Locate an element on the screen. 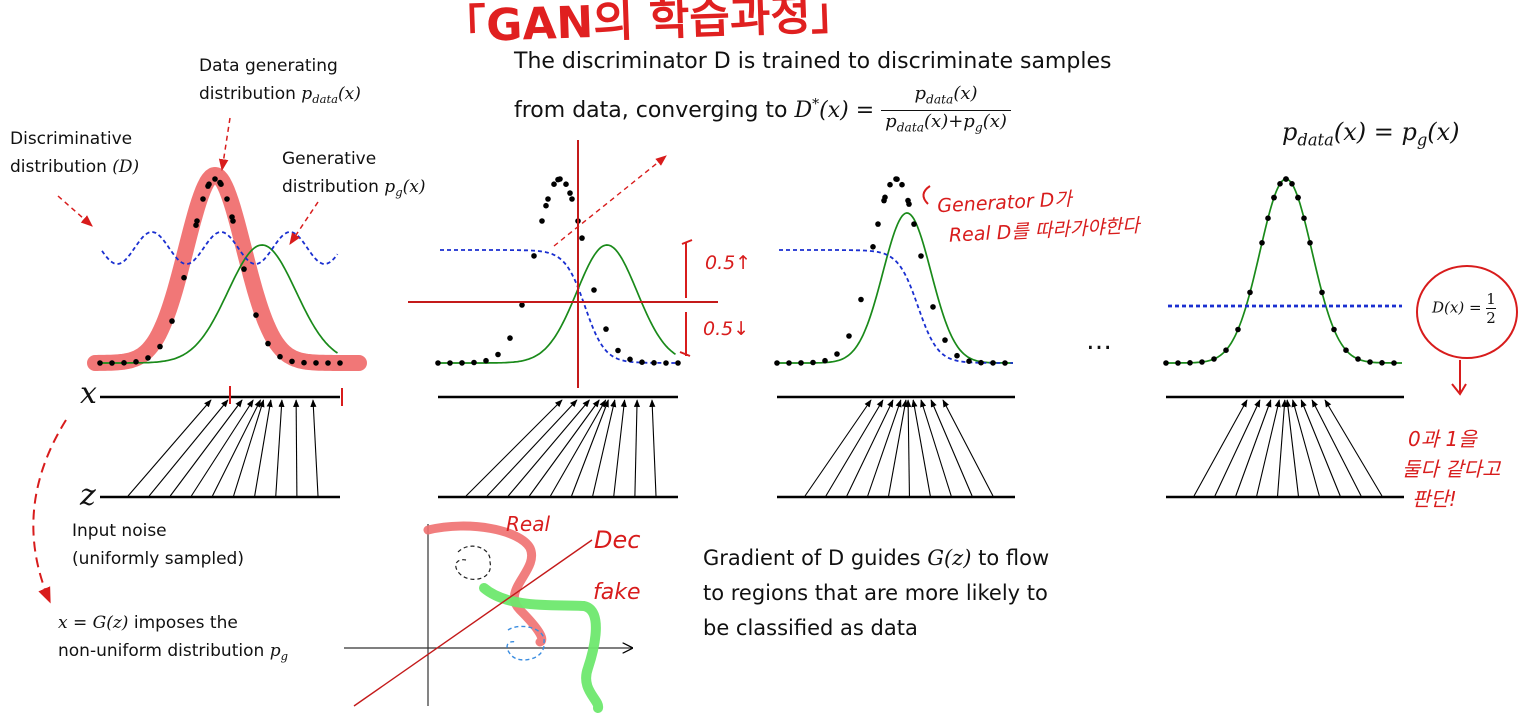  data-generating-label: Data generating distribution pdata(x) is located at coordinates (280, 82).